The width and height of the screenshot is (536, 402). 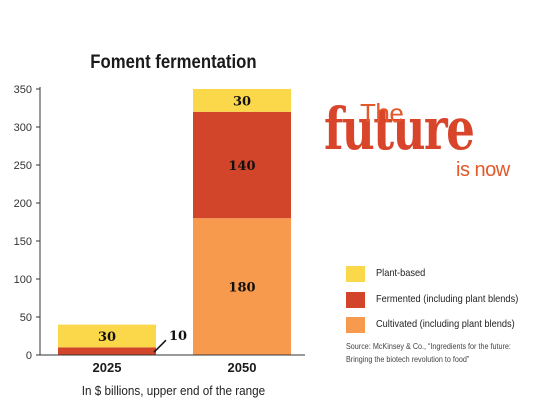 I want to click on y-tick-label: 0, so click(x=29, y=356).